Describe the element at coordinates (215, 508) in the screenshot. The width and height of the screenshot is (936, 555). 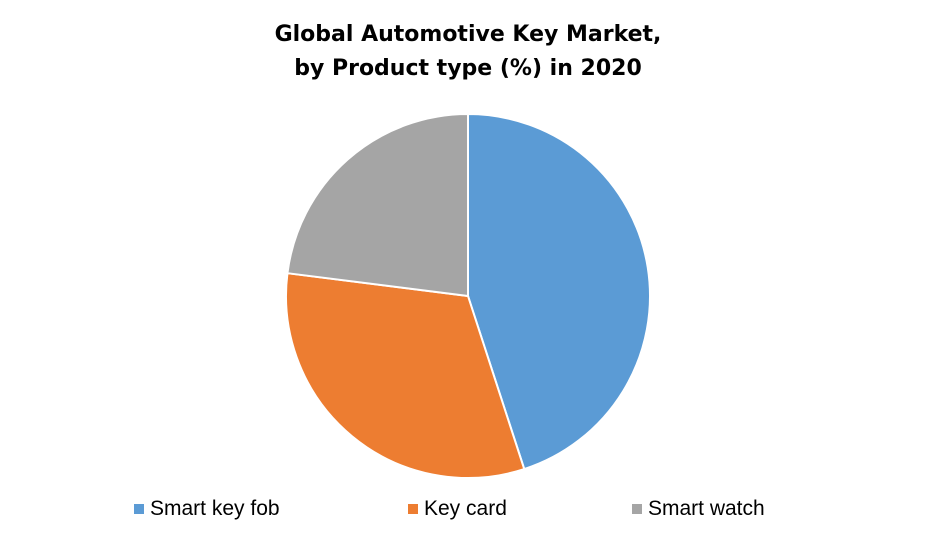
I see `legend-label-smart-key-fob: Smart key fob` at that location.